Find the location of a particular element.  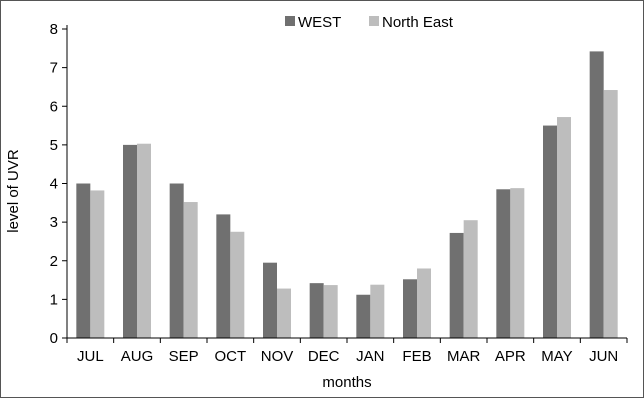

bar-north-east-apr is located at coordinates (517, 263).